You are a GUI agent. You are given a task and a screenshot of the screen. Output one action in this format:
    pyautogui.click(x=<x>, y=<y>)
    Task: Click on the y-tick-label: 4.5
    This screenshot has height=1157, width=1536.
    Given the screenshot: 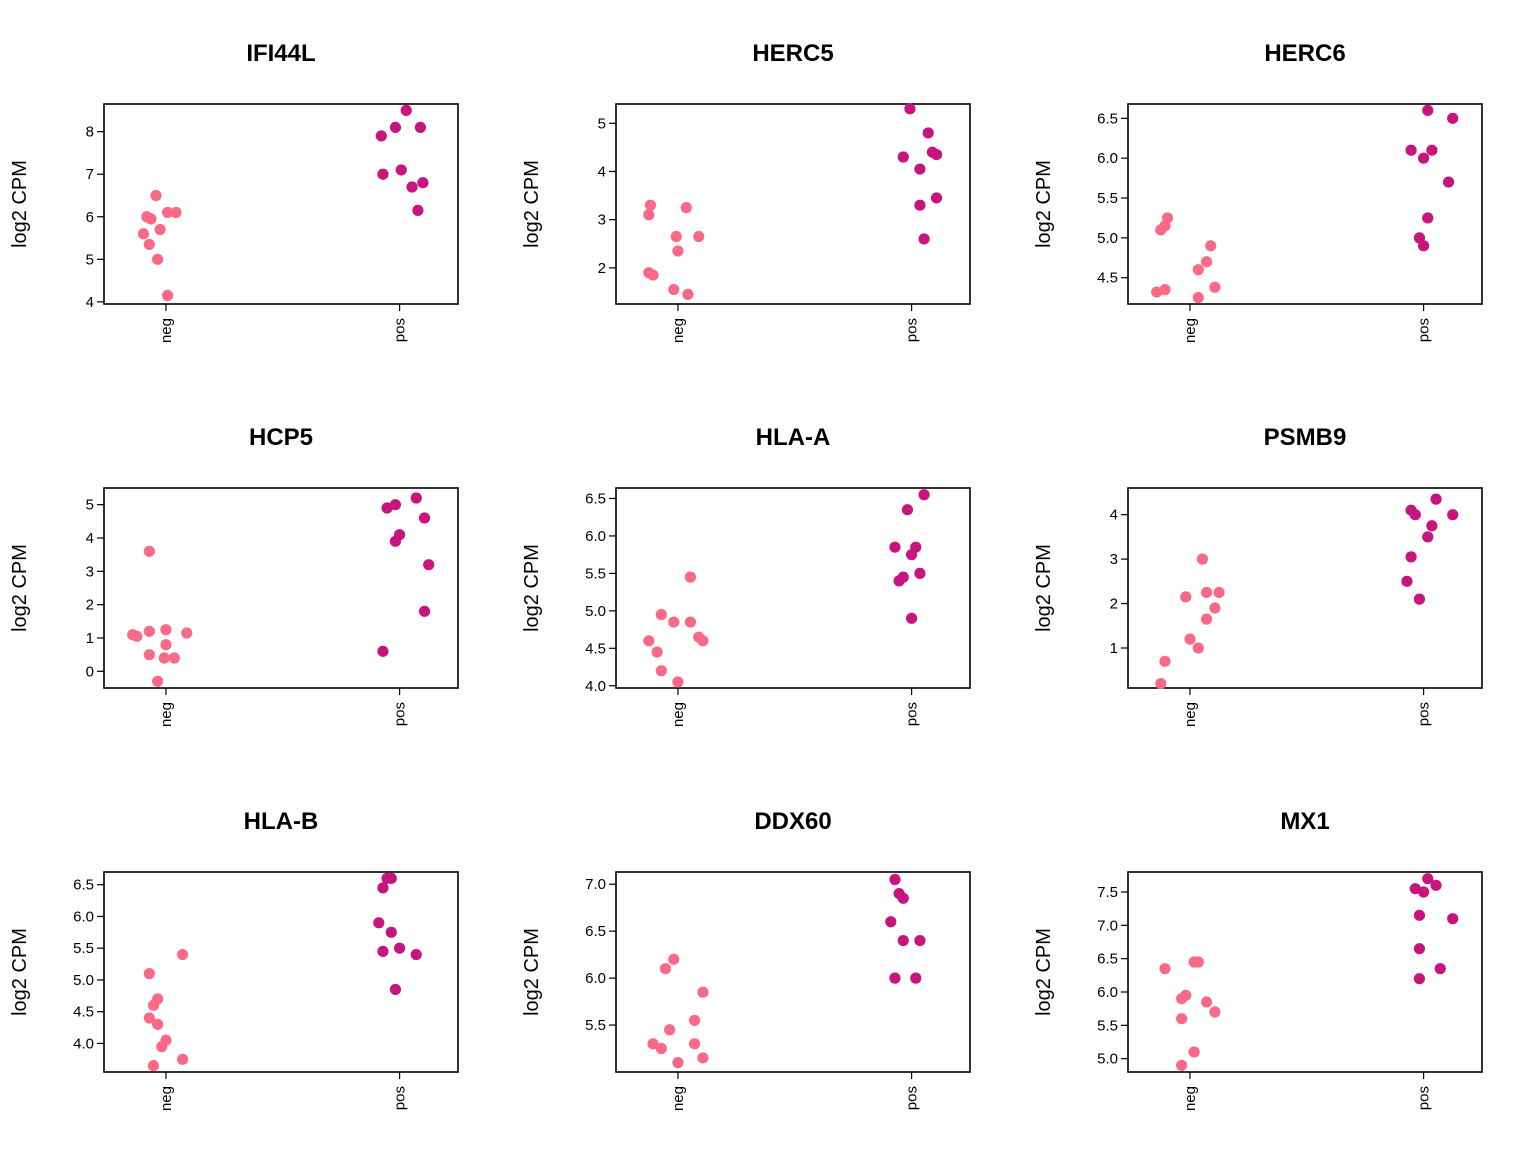 What is the action you would take?
    pyautogui.click(x=595, y=648)
    